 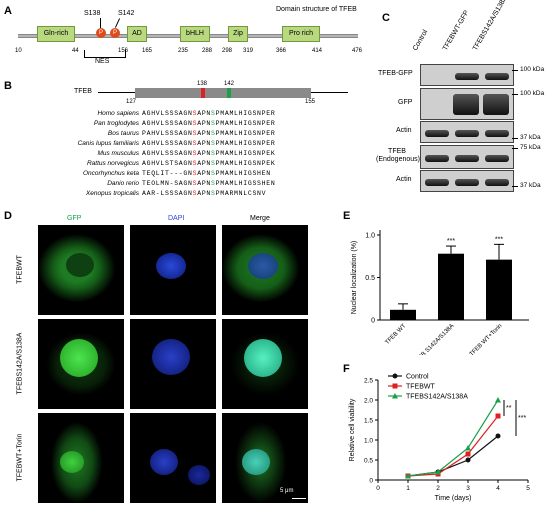 I want to click on blot-label-tfeb-endogenous: TFEB (Endogenous), so click(x=398, y=155).